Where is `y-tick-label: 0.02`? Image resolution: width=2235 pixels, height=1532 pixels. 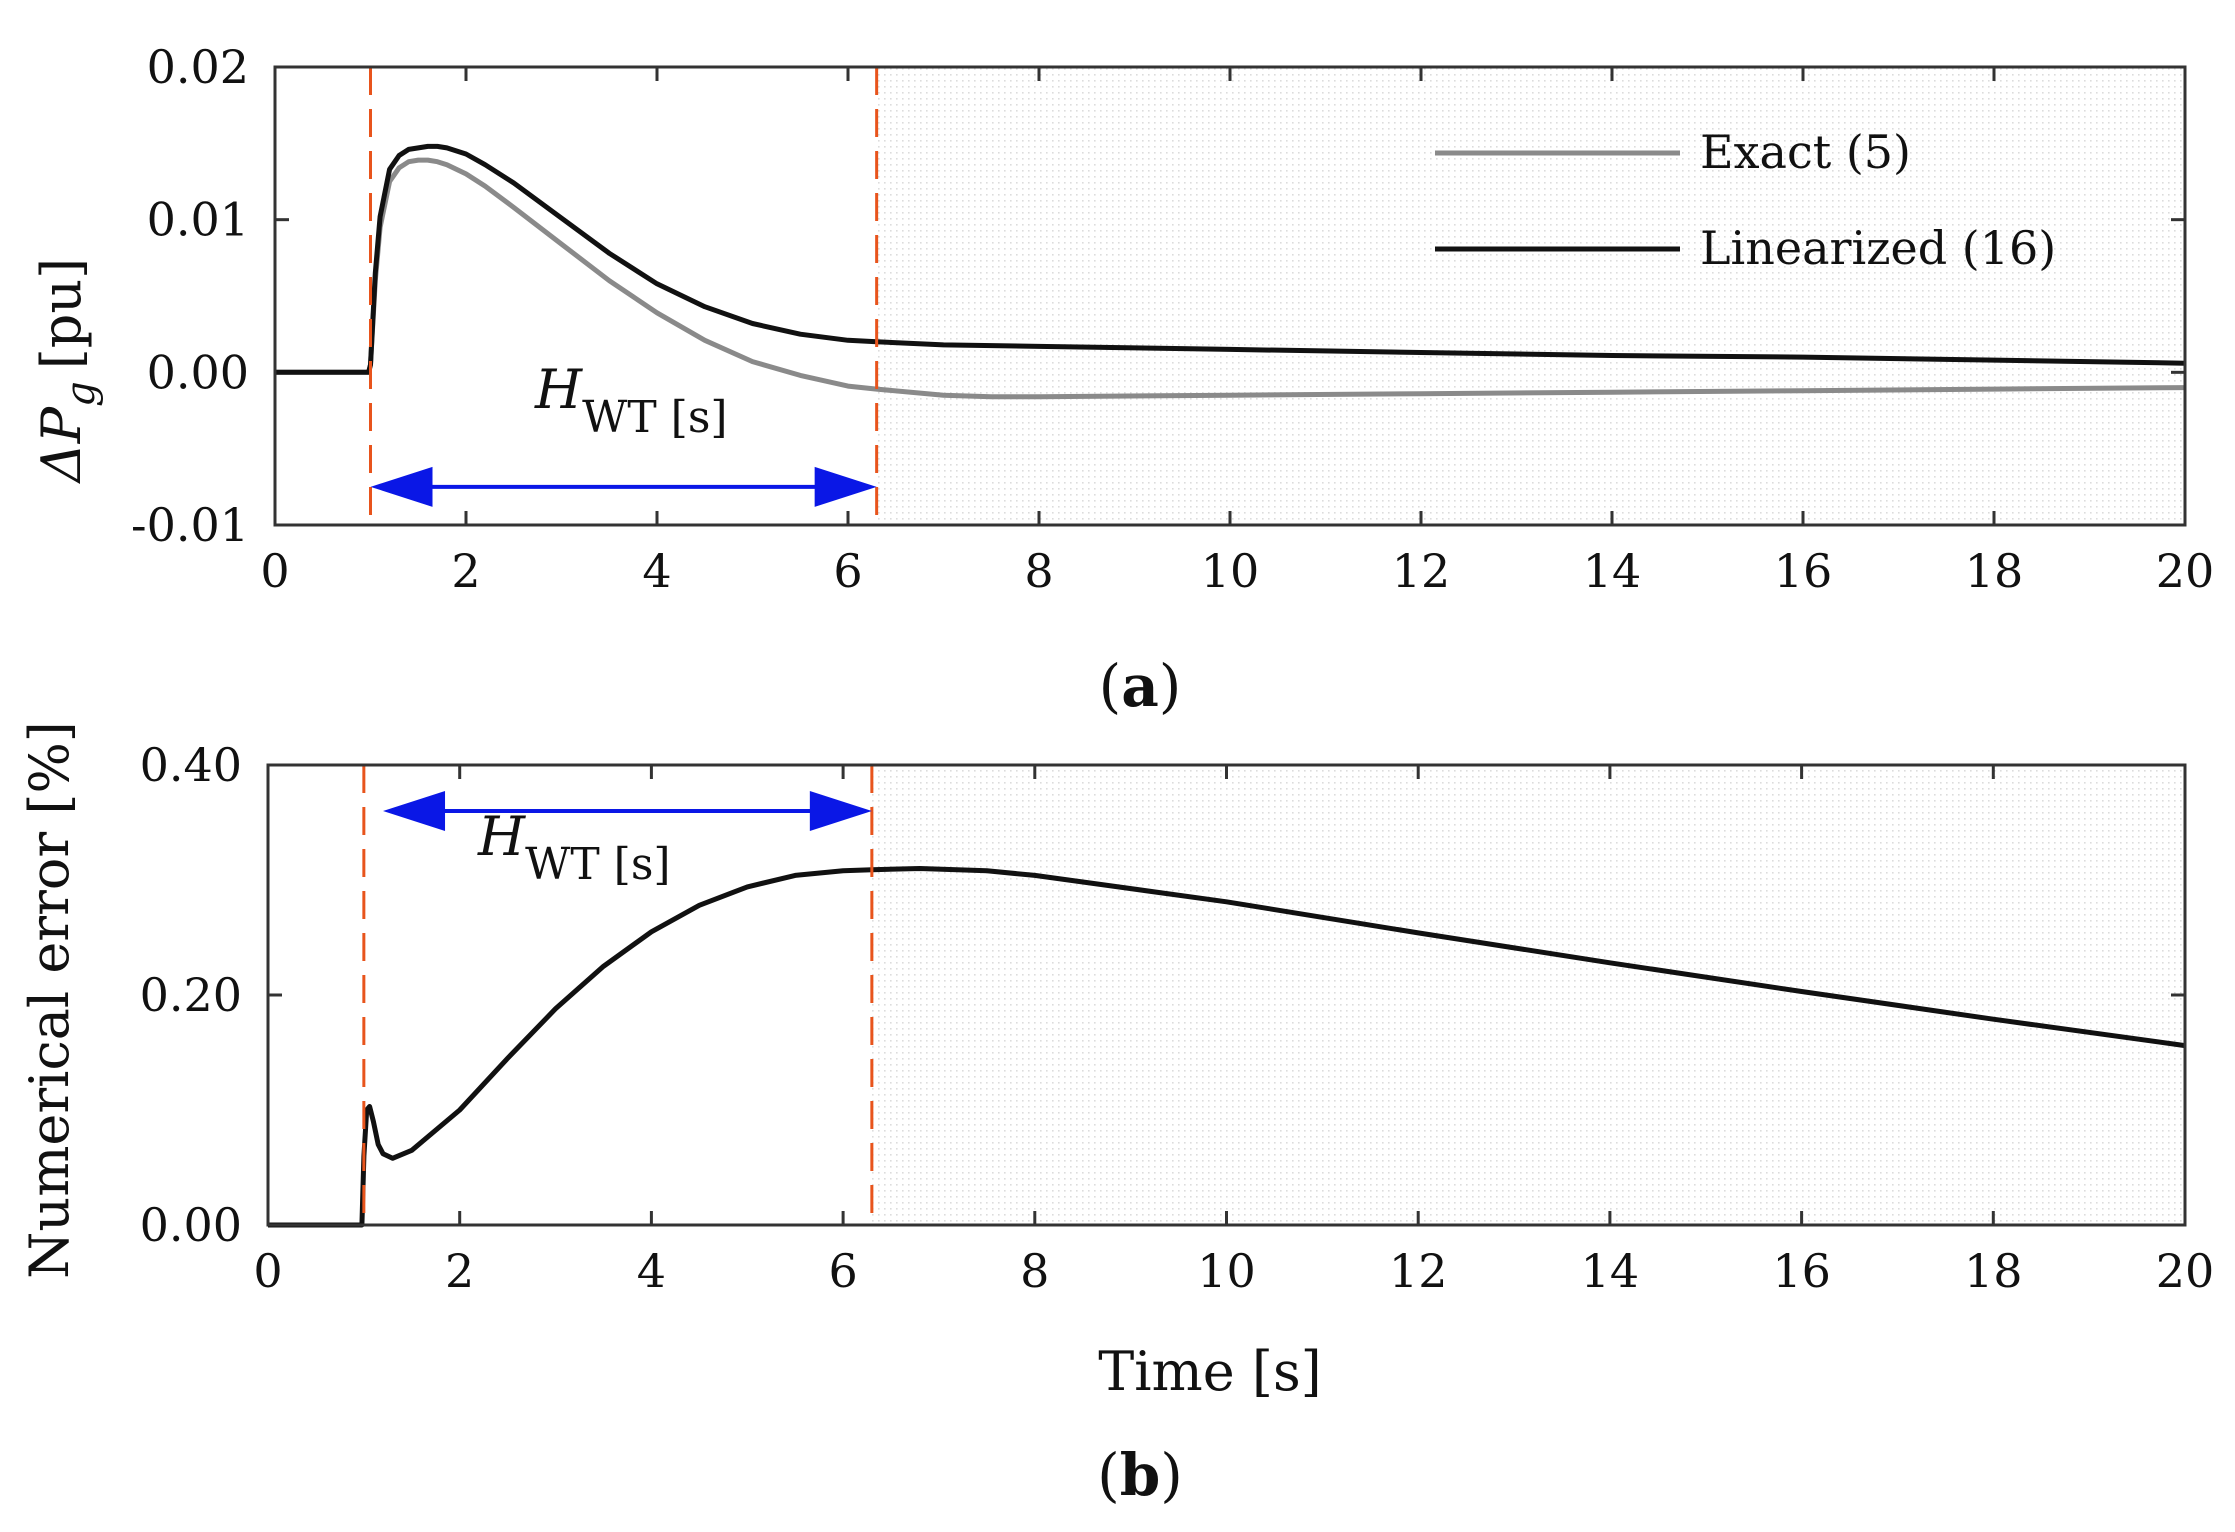 y-tick-label: 0.02 is located at coordinates (198, 67).